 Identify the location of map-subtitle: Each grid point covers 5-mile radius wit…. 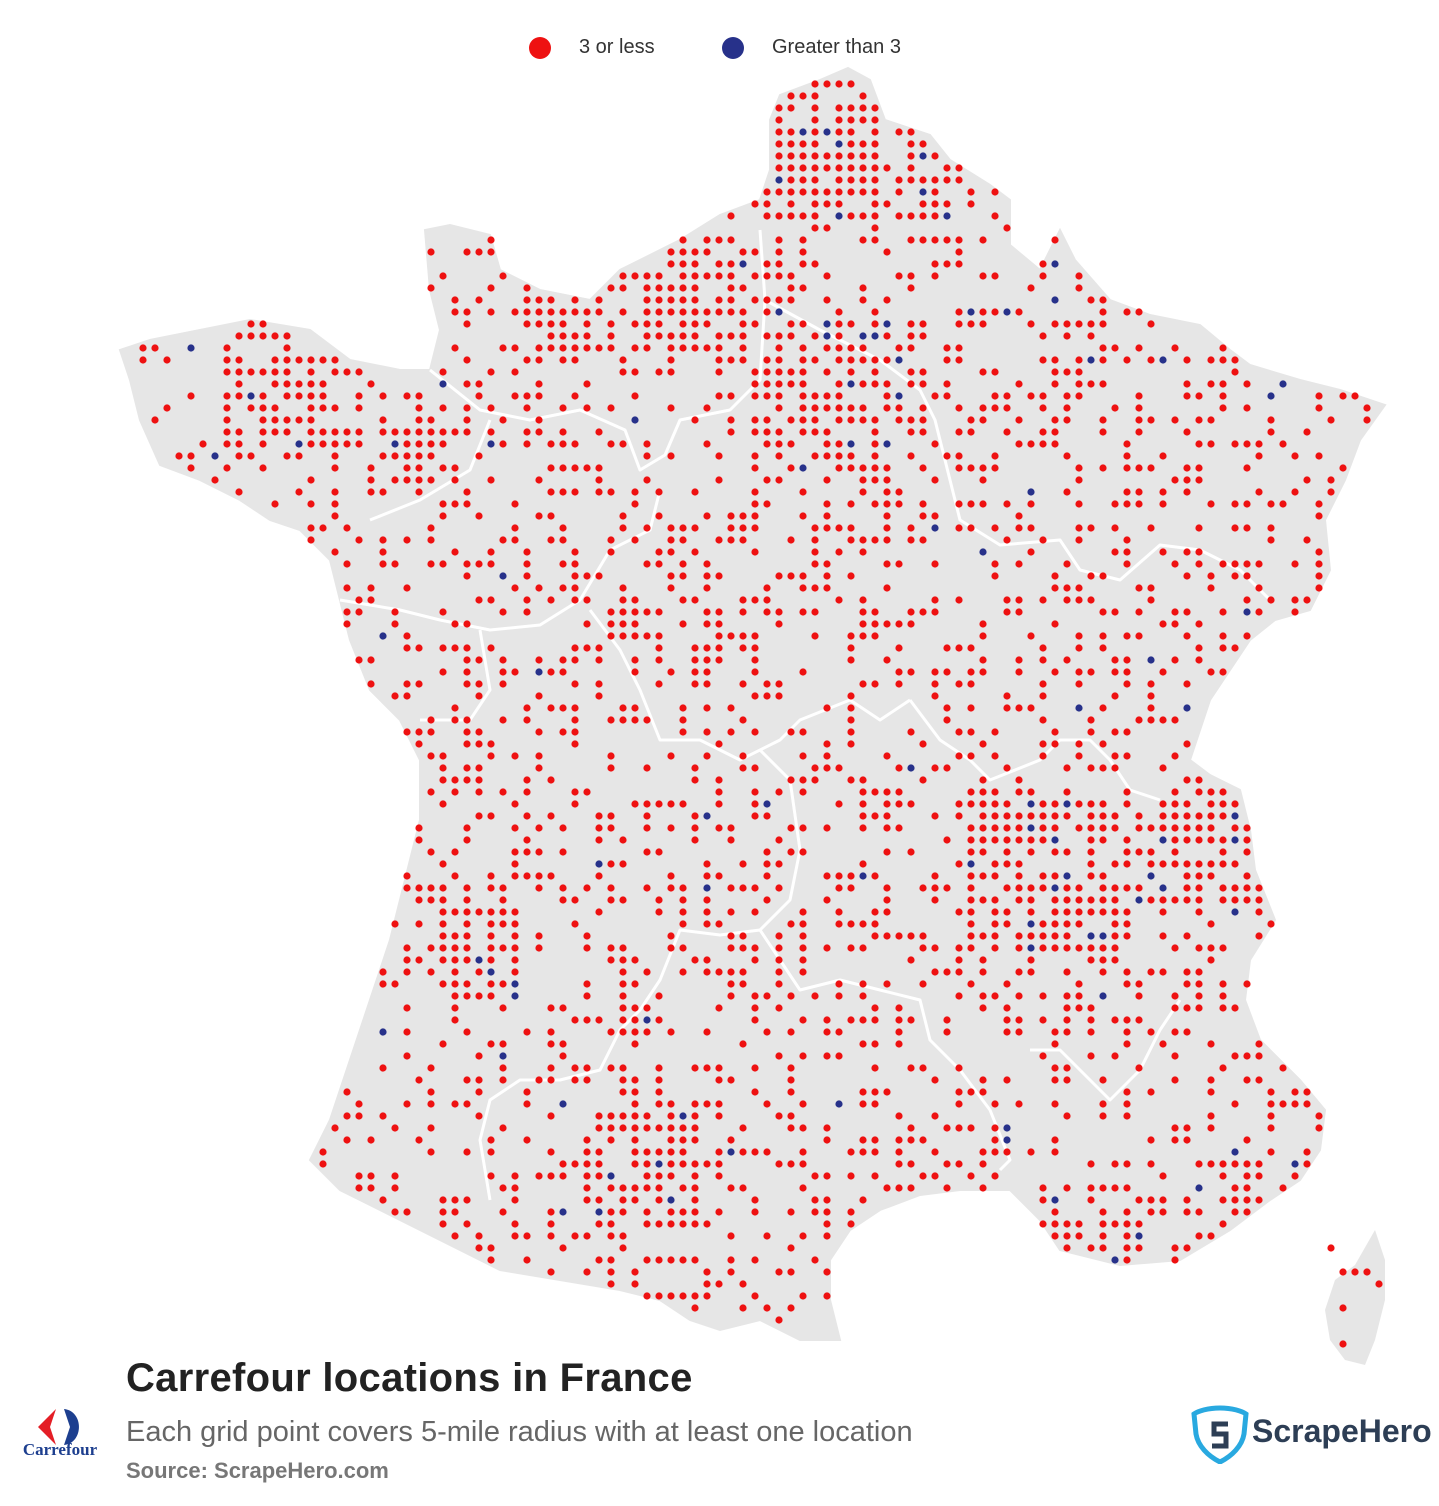
(519, 1432).